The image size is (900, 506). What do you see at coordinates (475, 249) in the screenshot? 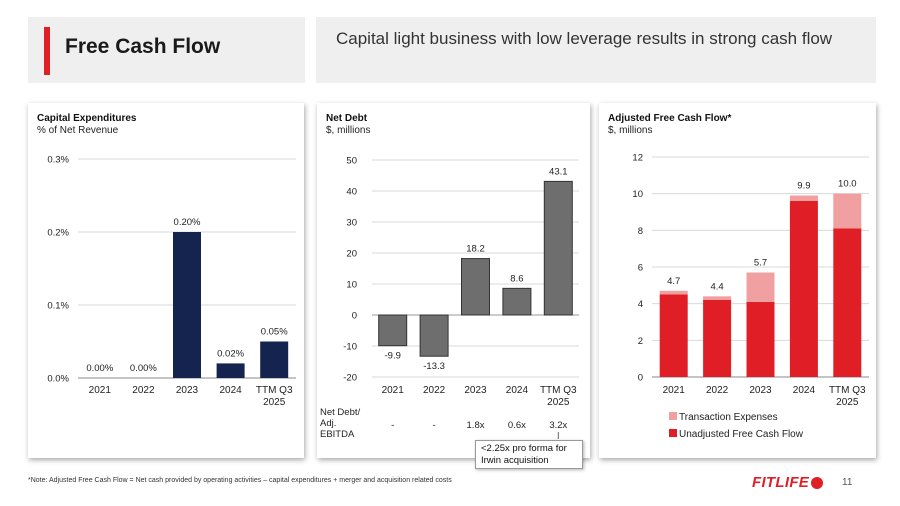
I see `net-debt-value-label: 18.2` at bounding box center [475, 249].